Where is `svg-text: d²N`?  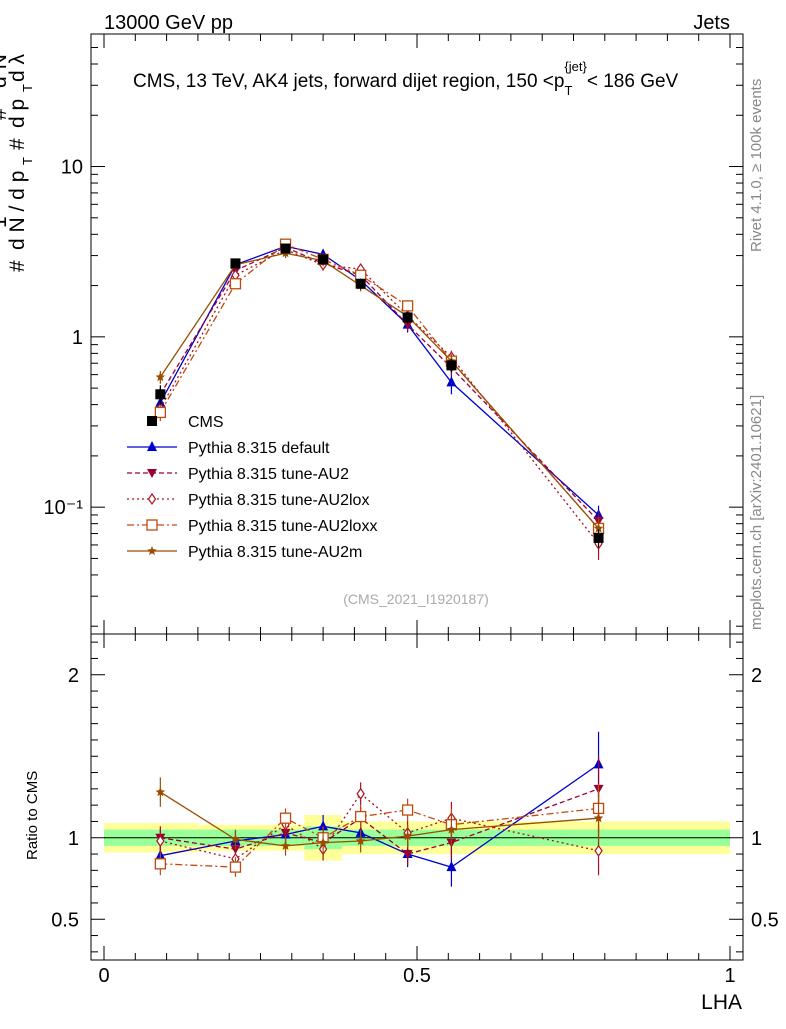
svg-text: d²N is located at coordinates (5, 71).